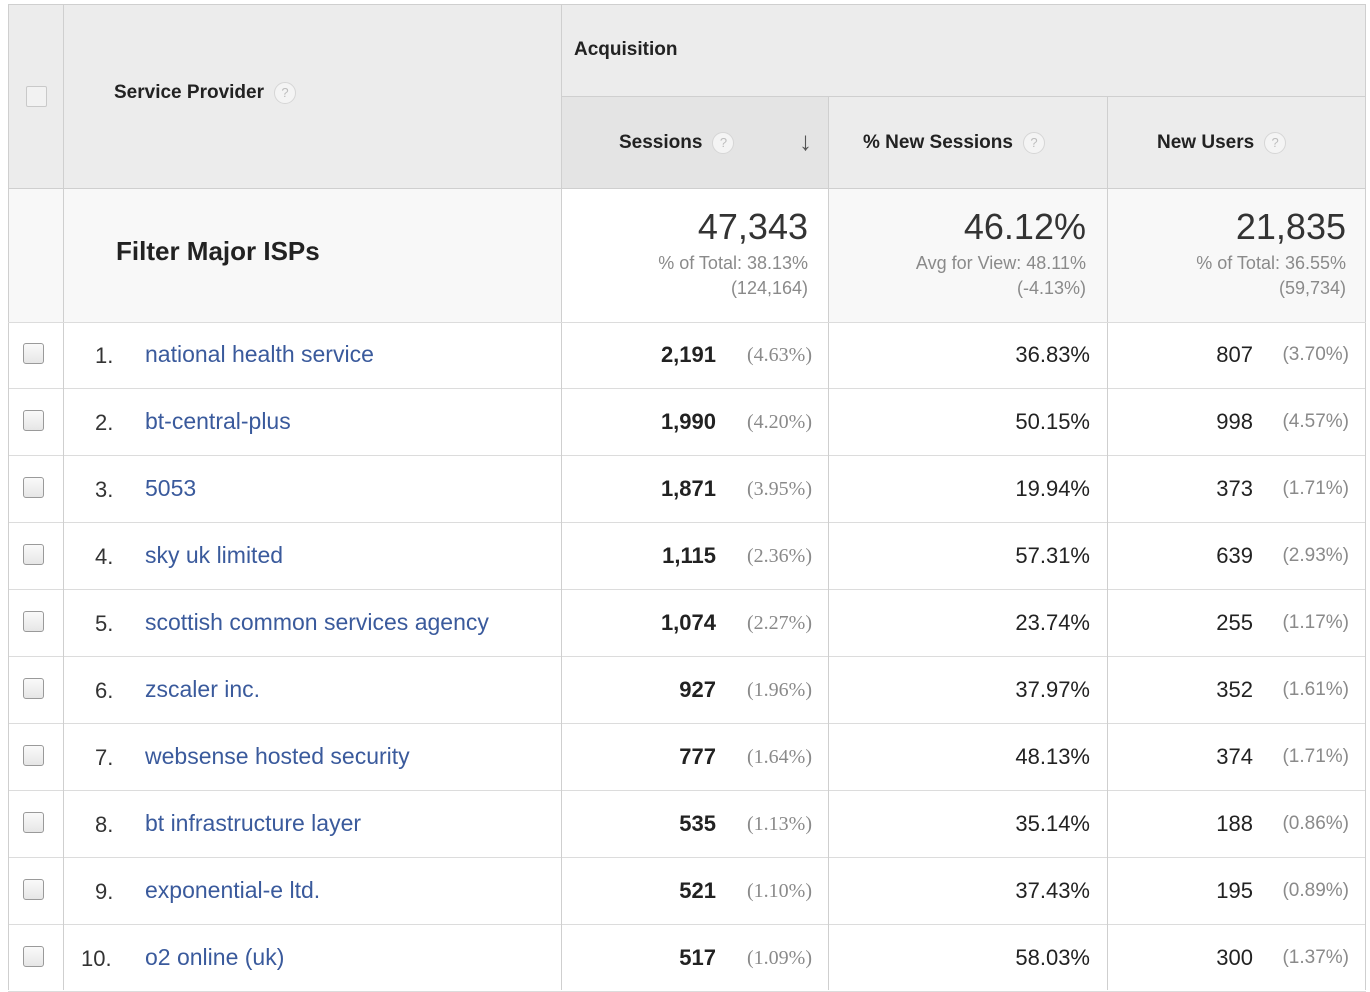 The height and width of the screenshot is (992, 1370). Describe the element at coordinates (205, 93) in the screenshot. I see `dimension-header: Service Provider?` at that location.